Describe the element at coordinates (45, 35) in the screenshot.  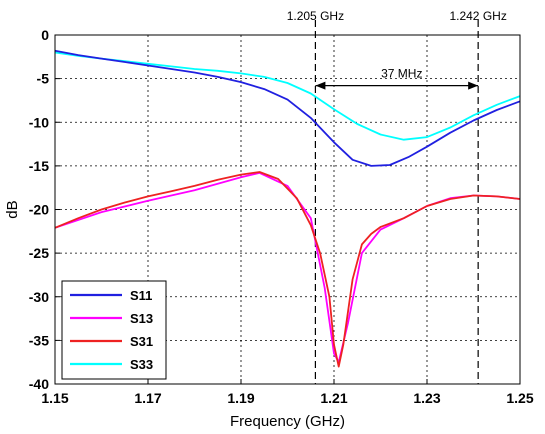
I see `y-tick-label: 0` at that location.